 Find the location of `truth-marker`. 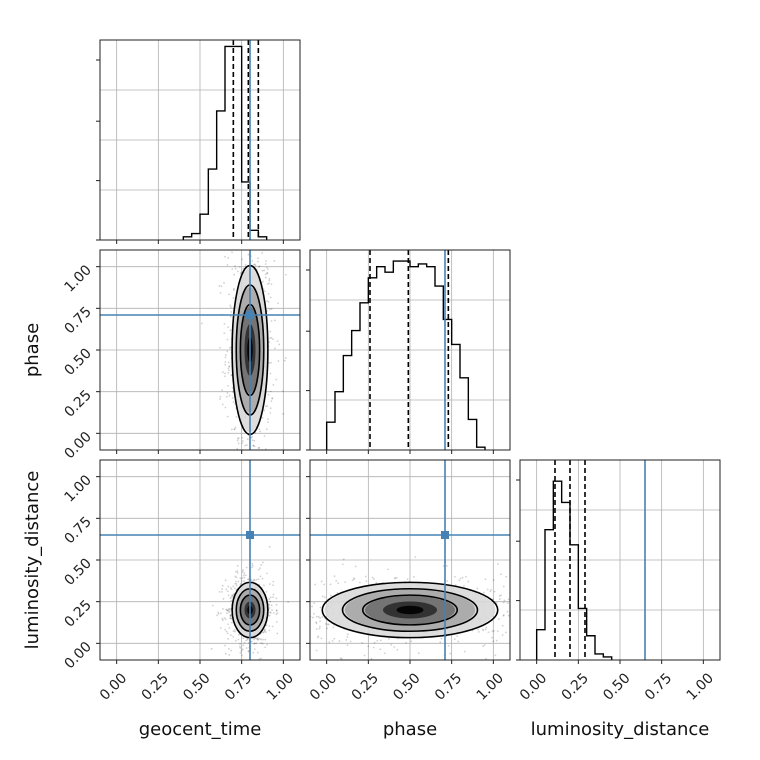

truth-marker is located at coordinates (445, 535).